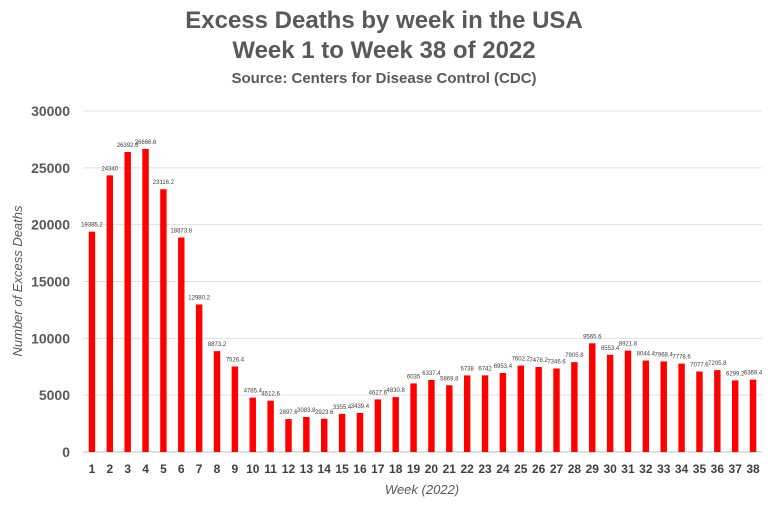  Describe the element at coordinates (593, 469) in the screenshot. I see `x-tick-label: 29` at that location.